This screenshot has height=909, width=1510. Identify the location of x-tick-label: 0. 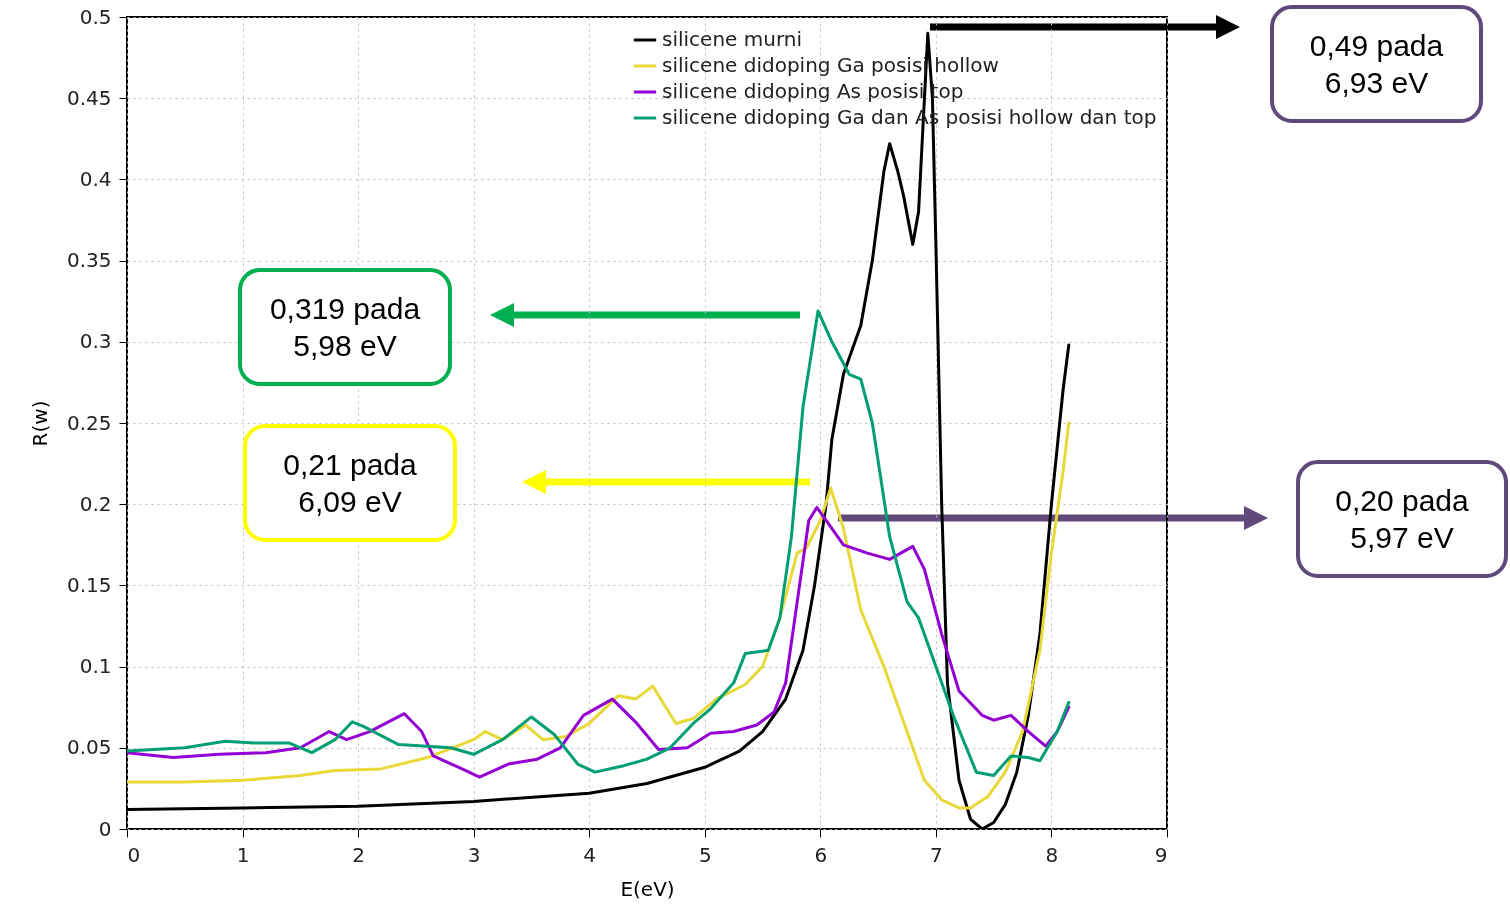
(134, 854).